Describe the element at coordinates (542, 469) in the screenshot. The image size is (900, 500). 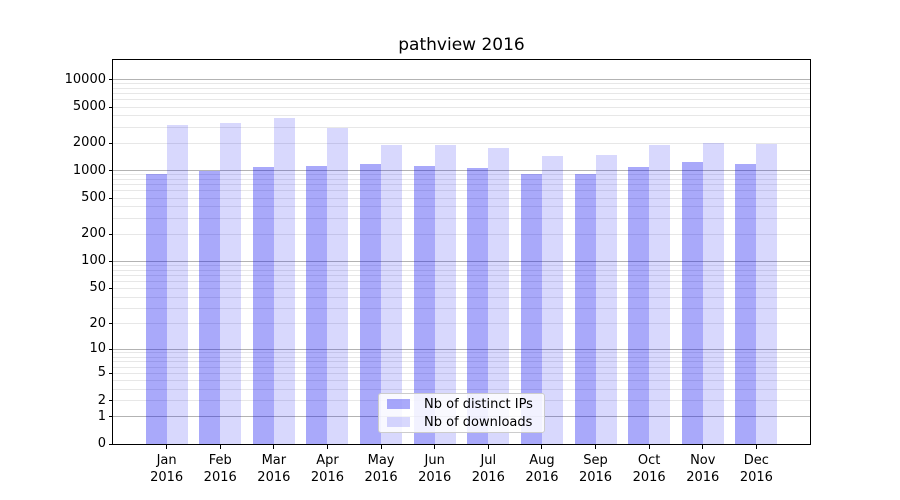
I see `x-axis-tick-label: Aug 2016` at that location.